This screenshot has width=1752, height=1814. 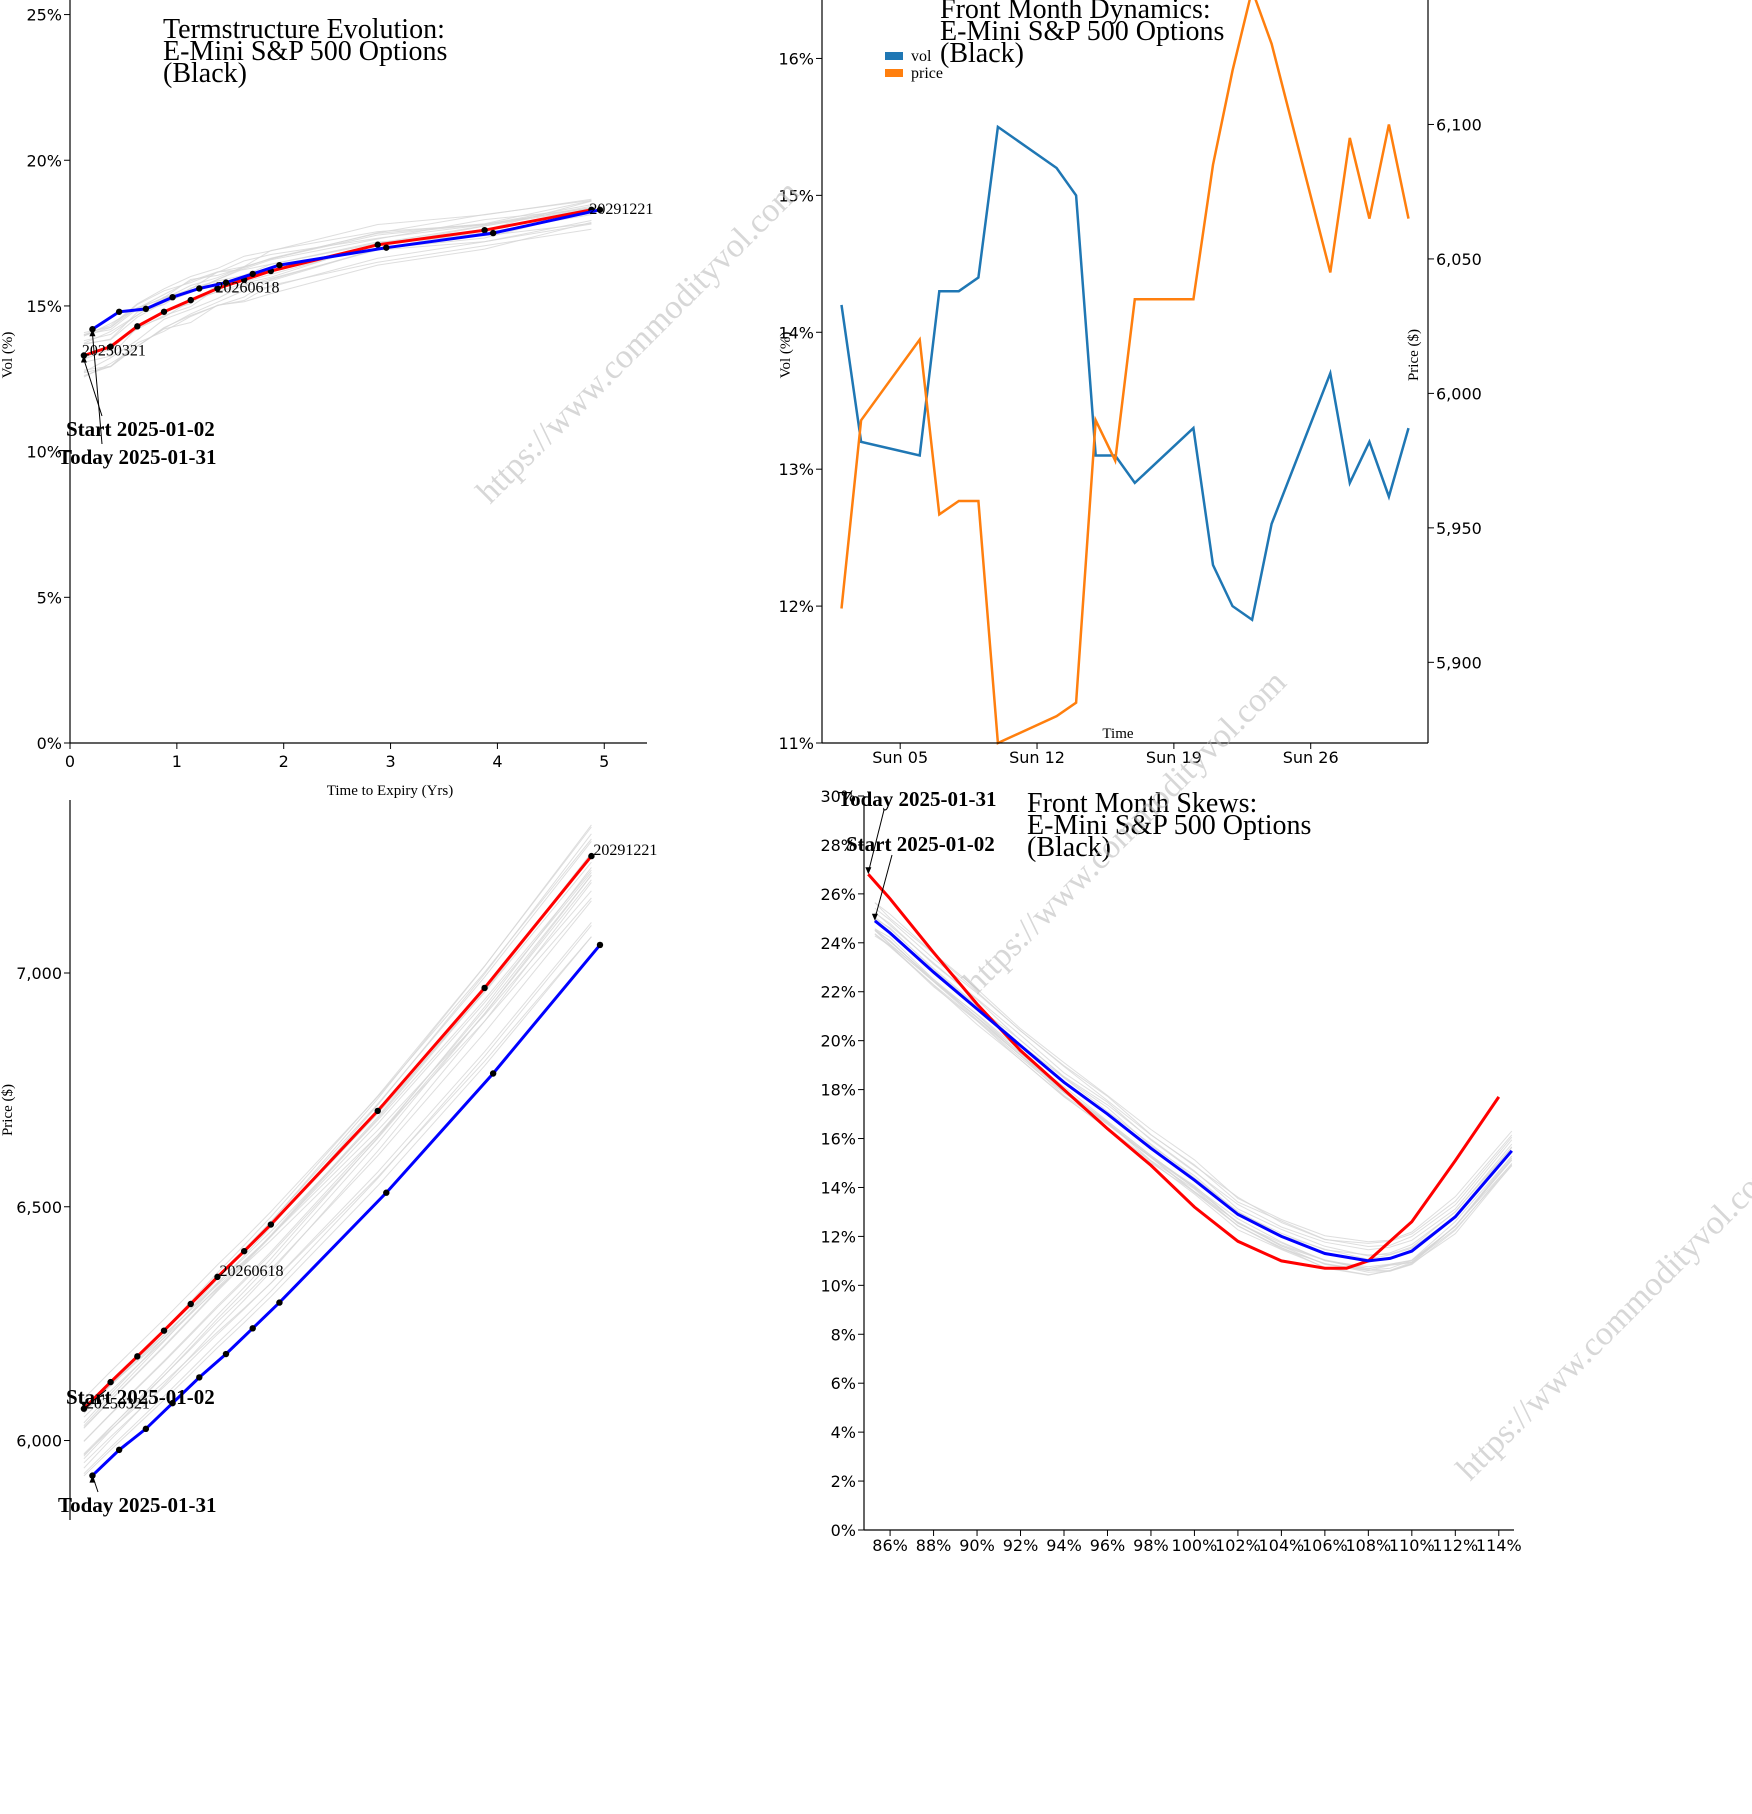 I want to click on x-tick-label: 1, so click(x=177, y=761).